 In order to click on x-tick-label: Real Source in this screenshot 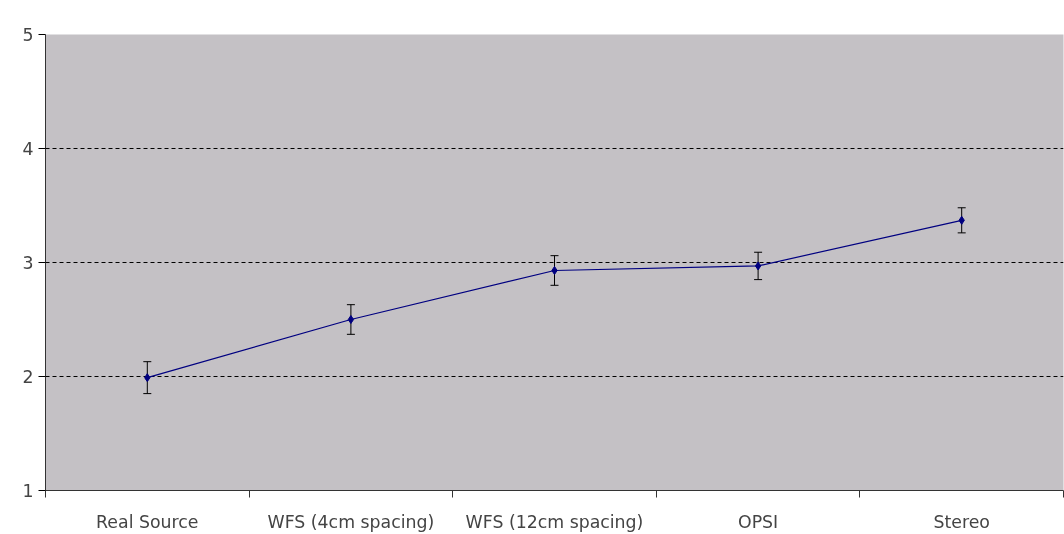, I will do `click(147, 521)`.